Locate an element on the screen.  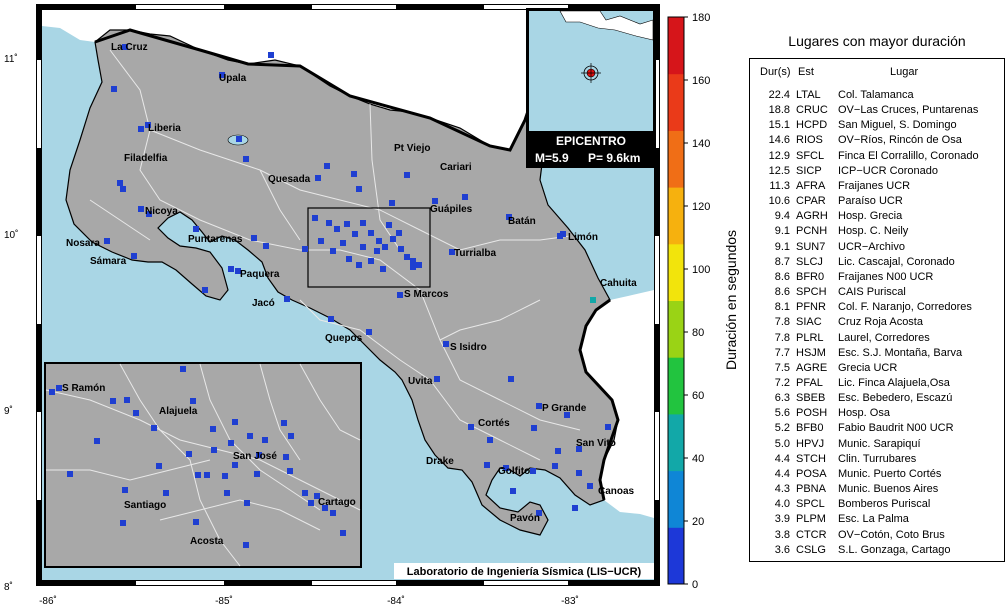
city-label: Cortés is located at coordinates (494, 423).